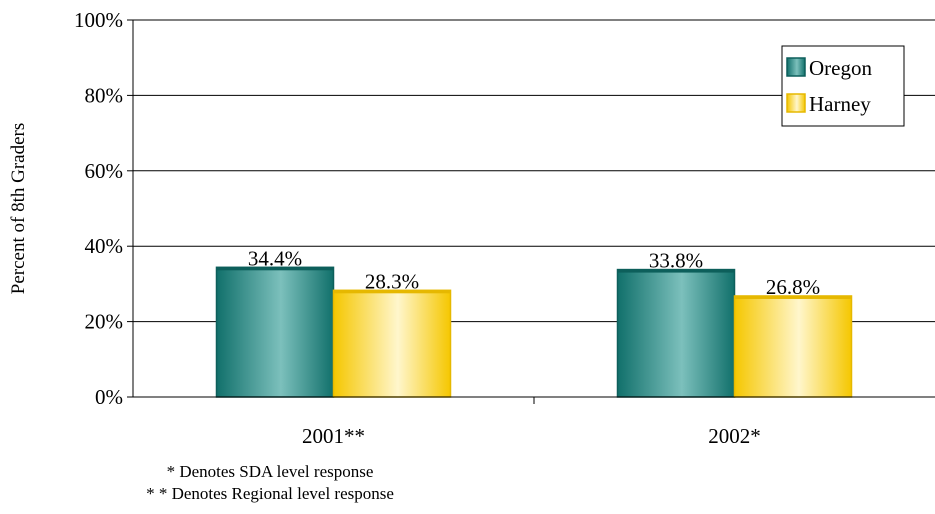  What do you see at coordinates (104, 95) in the screenshot?
I see `y-tick-label: 80%` at bounding box center [104, 95].